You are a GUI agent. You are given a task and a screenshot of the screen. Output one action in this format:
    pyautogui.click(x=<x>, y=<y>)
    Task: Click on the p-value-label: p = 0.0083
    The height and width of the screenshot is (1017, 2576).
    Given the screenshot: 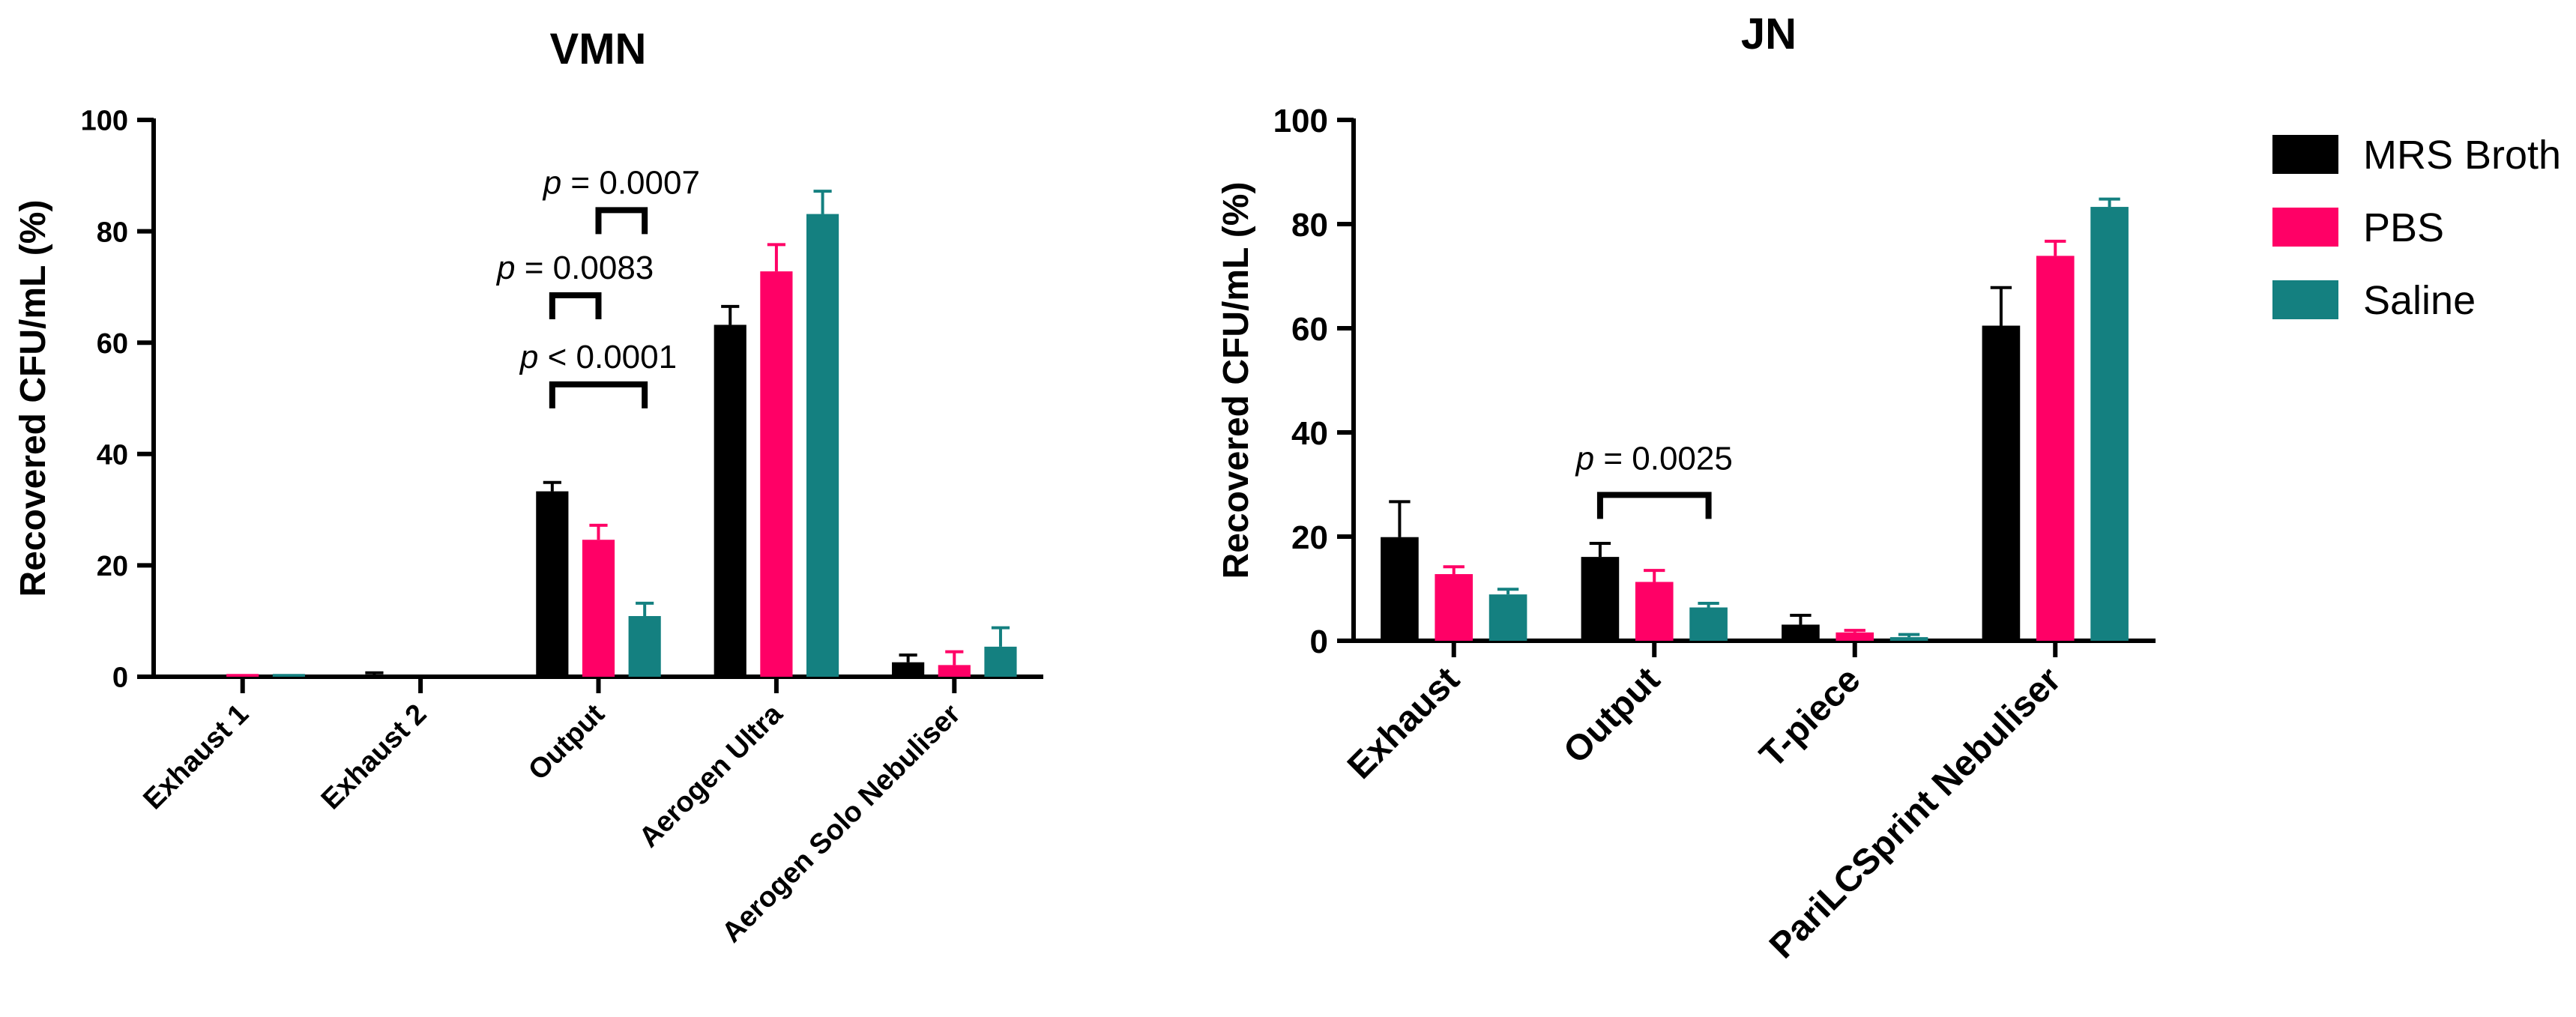 What is the action you would take?
    pyautogui.click(x=574, y=268)
    